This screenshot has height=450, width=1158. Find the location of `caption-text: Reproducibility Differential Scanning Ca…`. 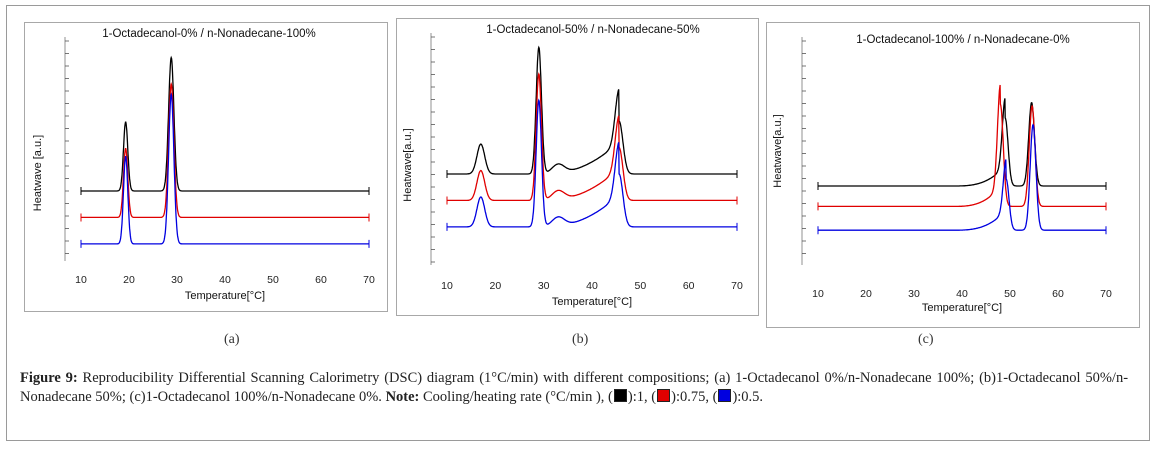

caption-text: Reproducibility Differential Scanning Ca… is located at coordinates (574, 387).